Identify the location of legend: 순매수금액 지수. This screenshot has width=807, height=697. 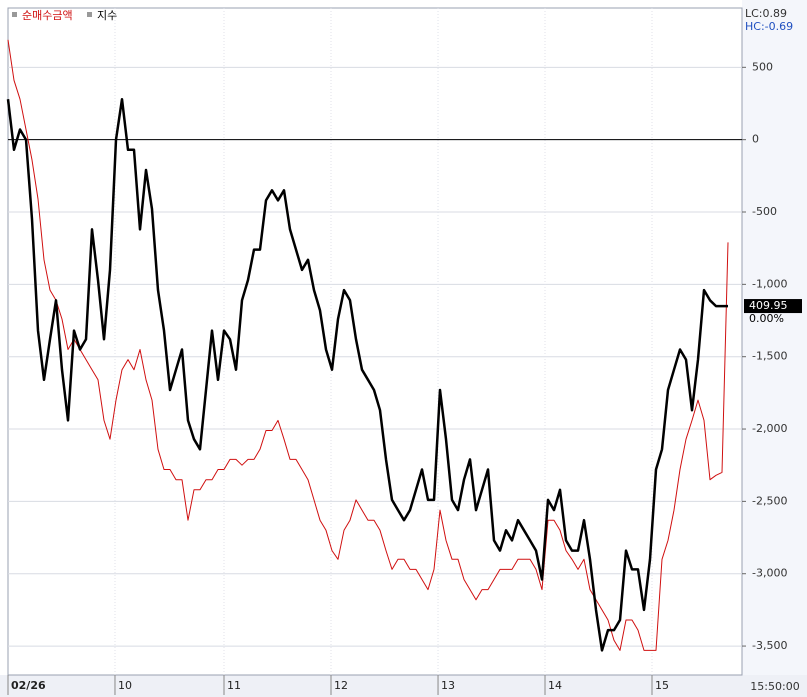
(64, 15).